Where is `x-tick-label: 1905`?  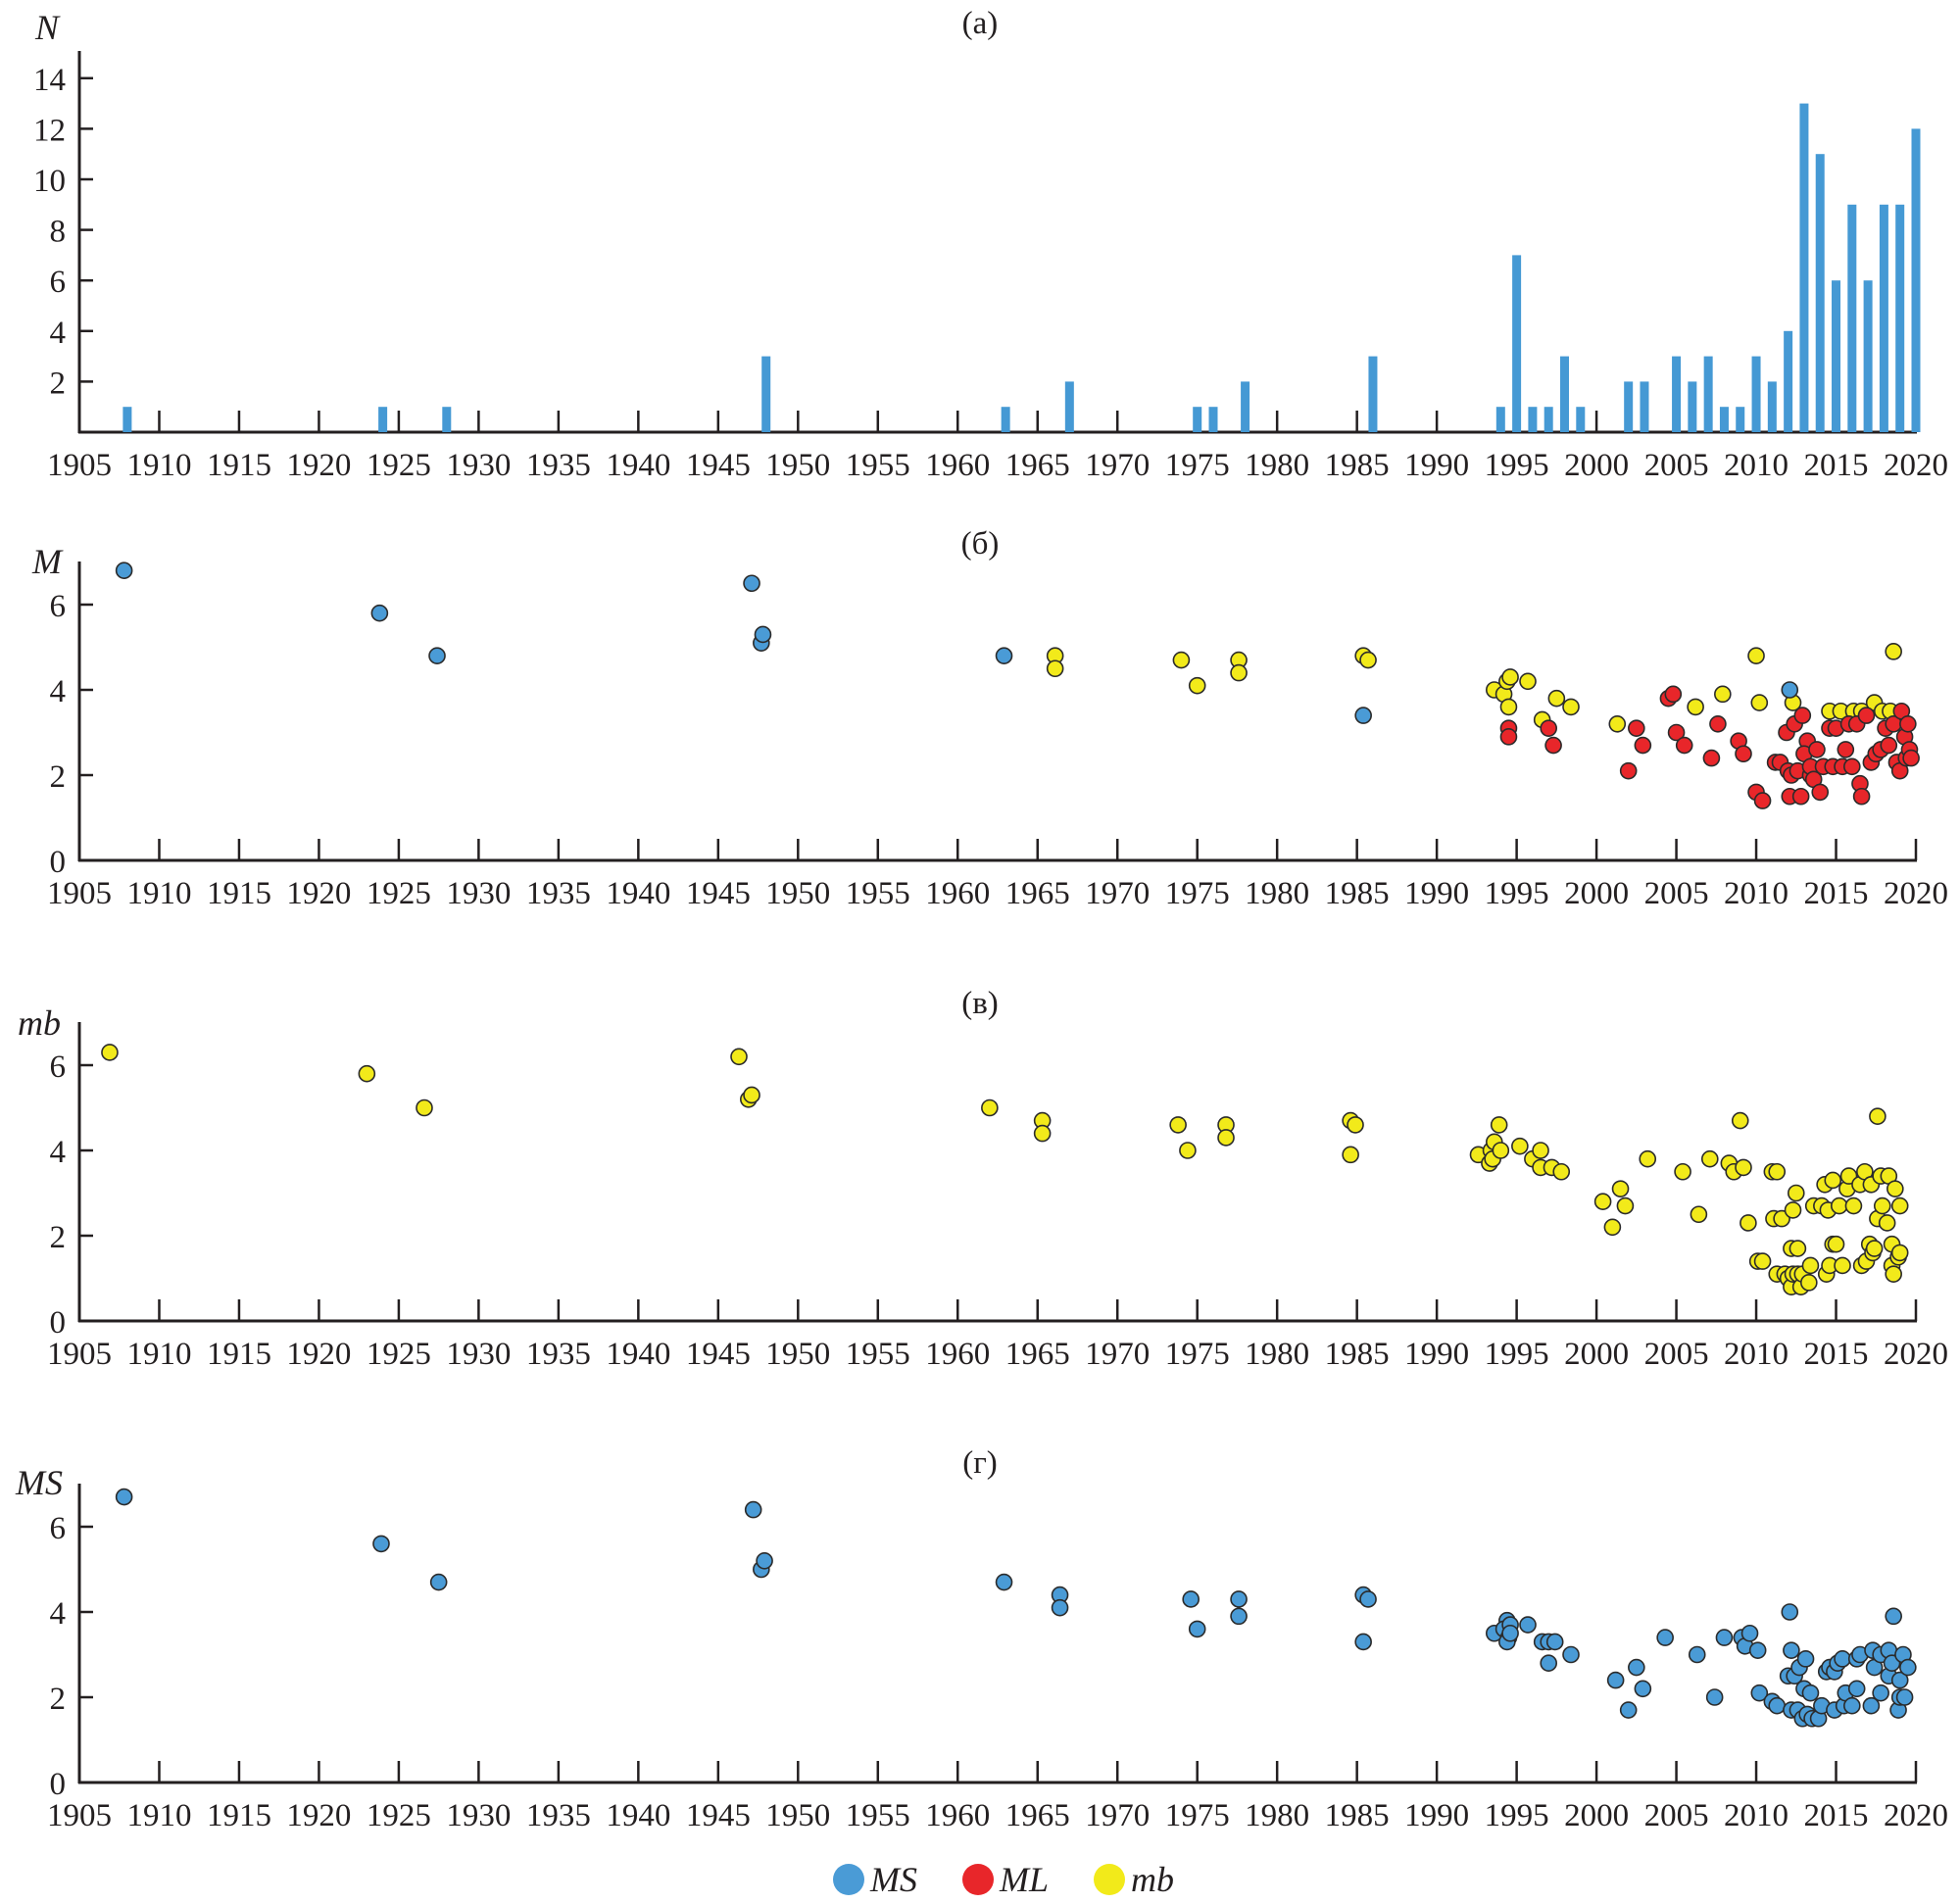
x-tick-label: 1905 is located at coordinates (79, 1354).